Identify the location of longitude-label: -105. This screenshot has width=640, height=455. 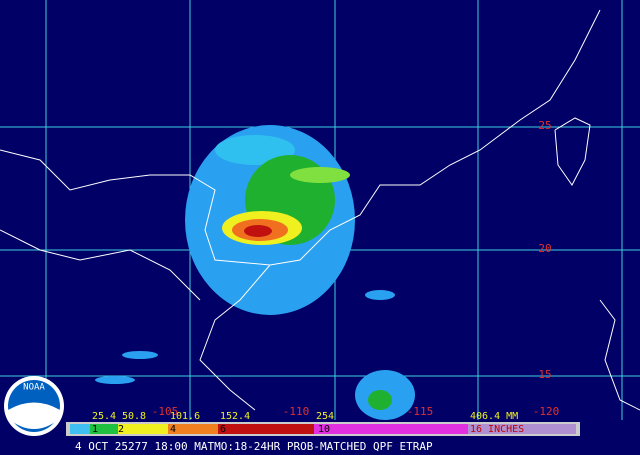
(165, 411).